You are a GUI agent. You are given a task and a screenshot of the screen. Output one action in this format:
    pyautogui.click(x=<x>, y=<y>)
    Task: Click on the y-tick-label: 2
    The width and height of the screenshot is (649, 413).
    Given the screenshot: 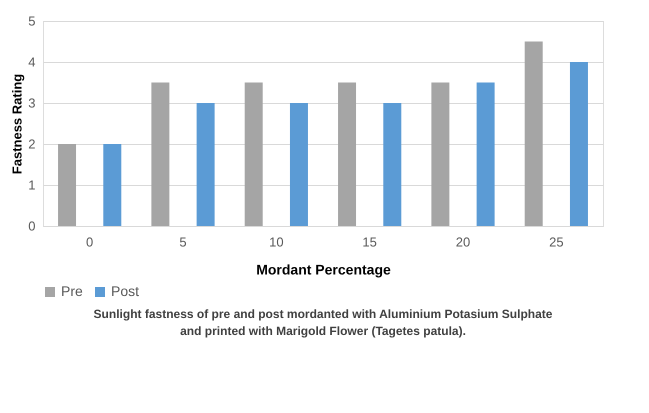 What is the action you would take?
    pyautogui.click(x=32, y=144)
    